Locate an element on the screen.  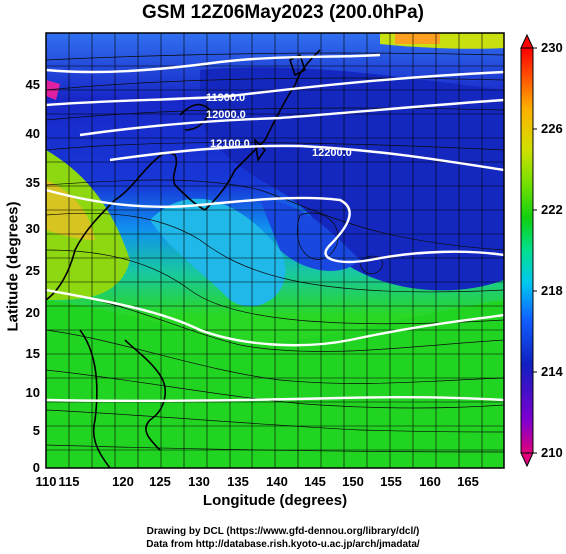
contour-label-12100: 12100.0 is located at coordinates (230, 144).